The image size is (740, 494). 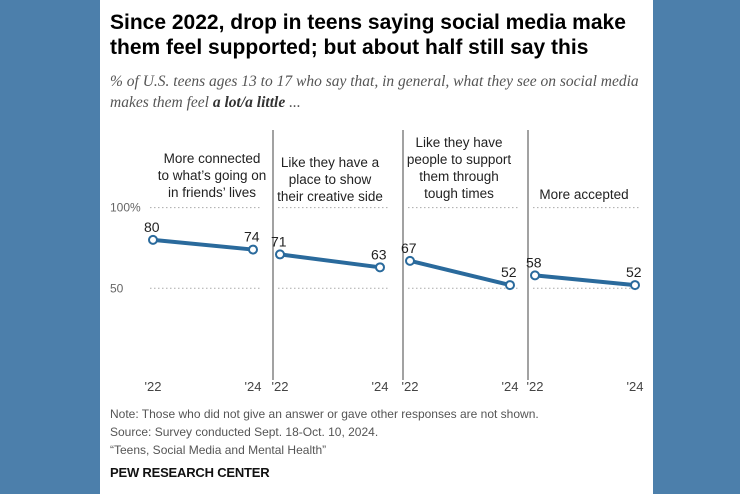 I want to click on subtitle-emphasis: a lot/a little, so click(x=249, y=102).